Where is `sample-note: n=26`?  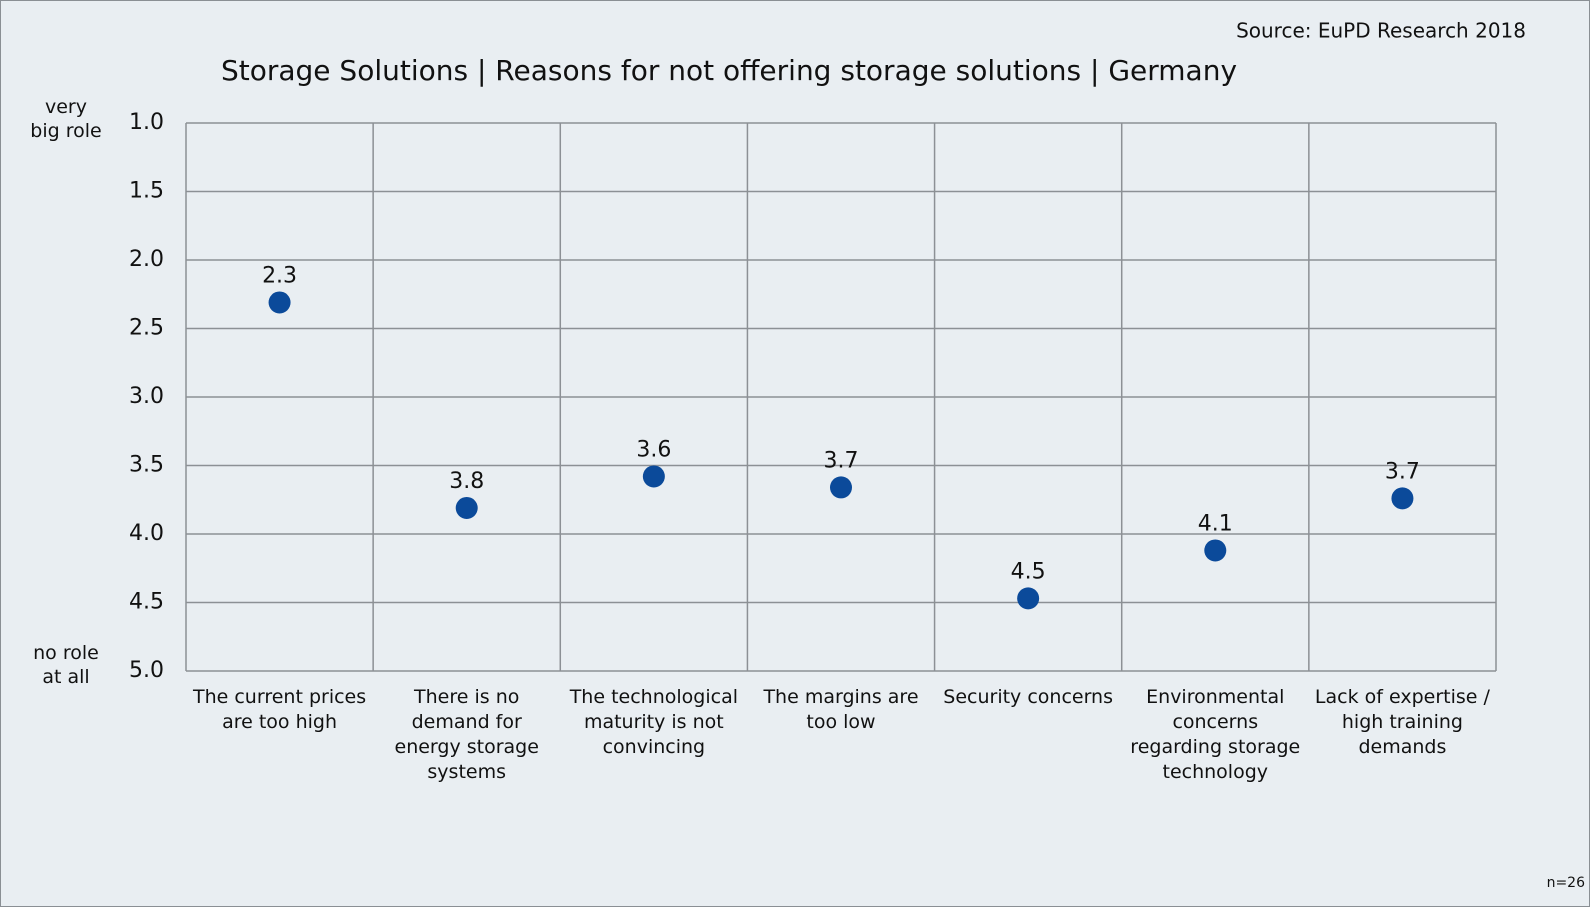 sample-note: n=26 is located at coordinates (1566, 883).